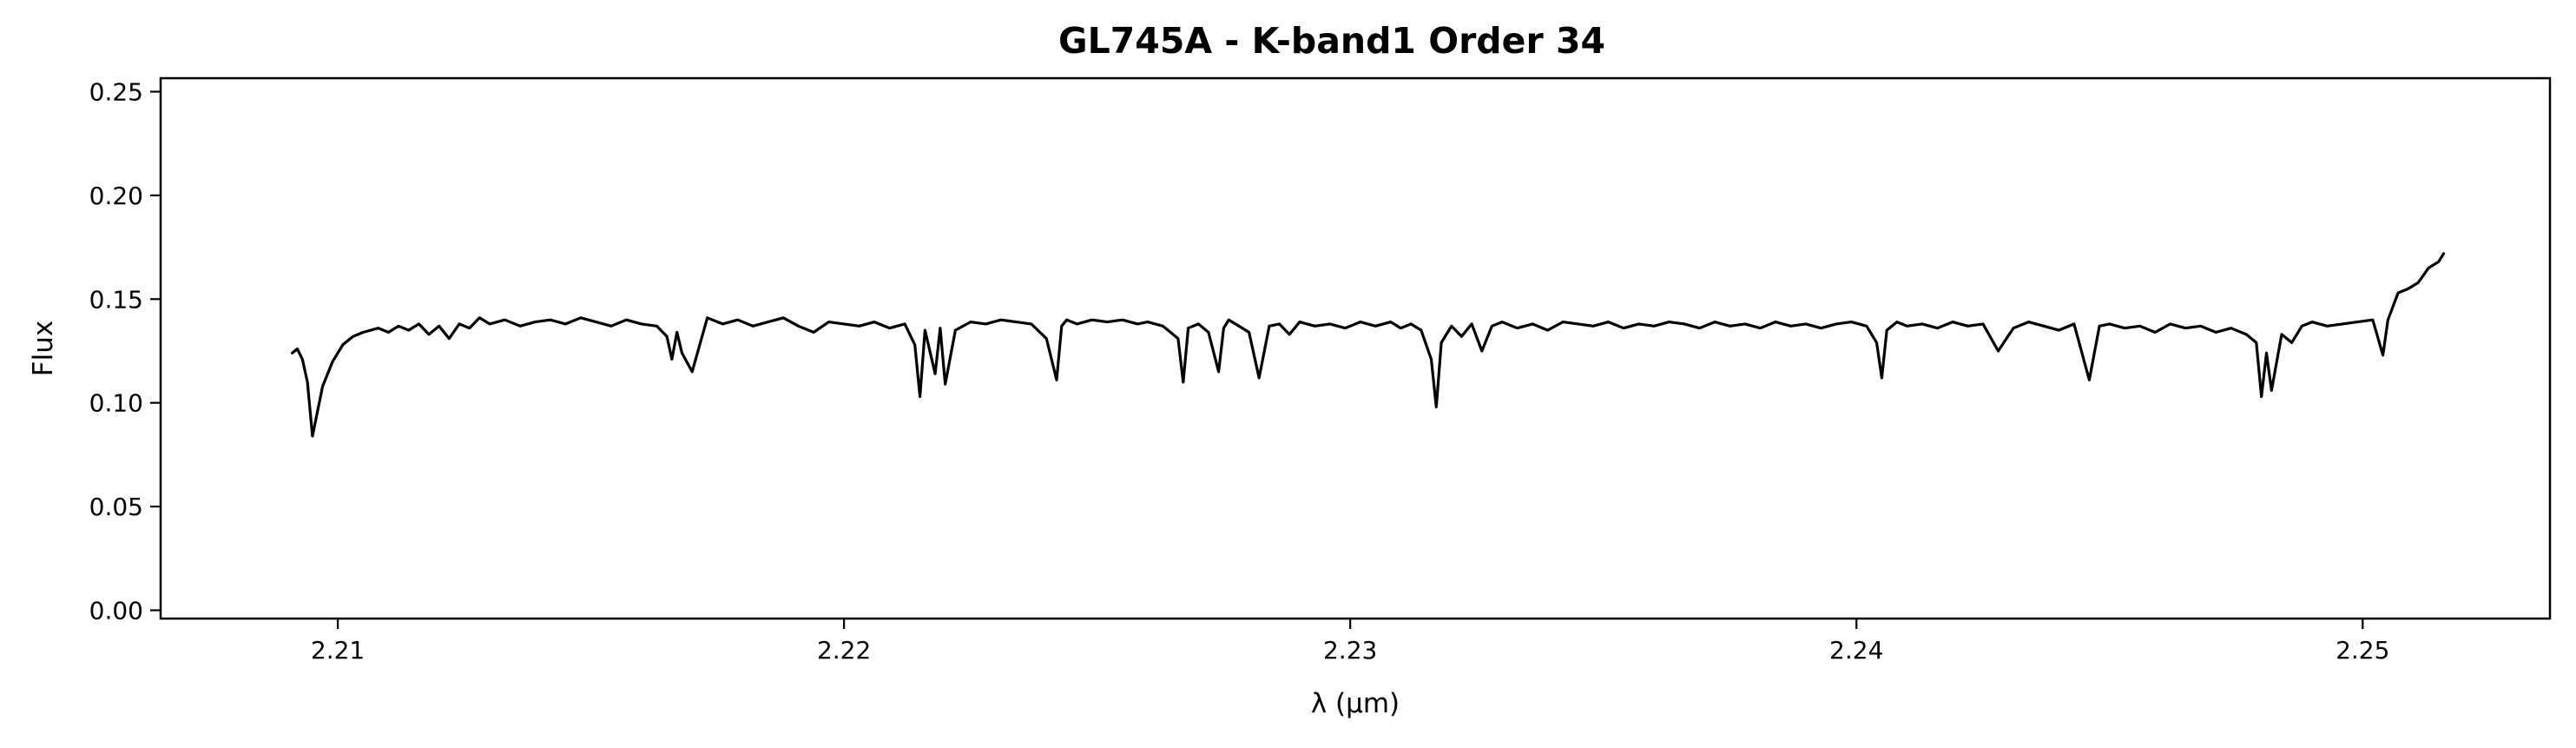 This screenshot has height=748, width=2576. Describe the element at coordinates (844, 650) in the screenshot. I see `x-tick-label: 2.22` at that location.